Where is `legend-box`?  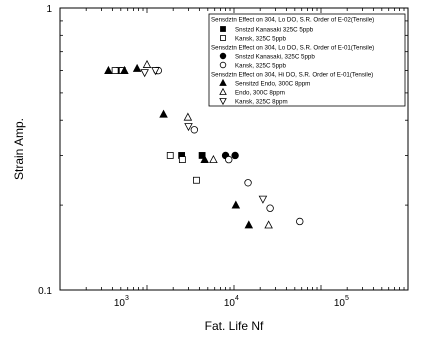
legend-box is located at coordinates (307, 60).